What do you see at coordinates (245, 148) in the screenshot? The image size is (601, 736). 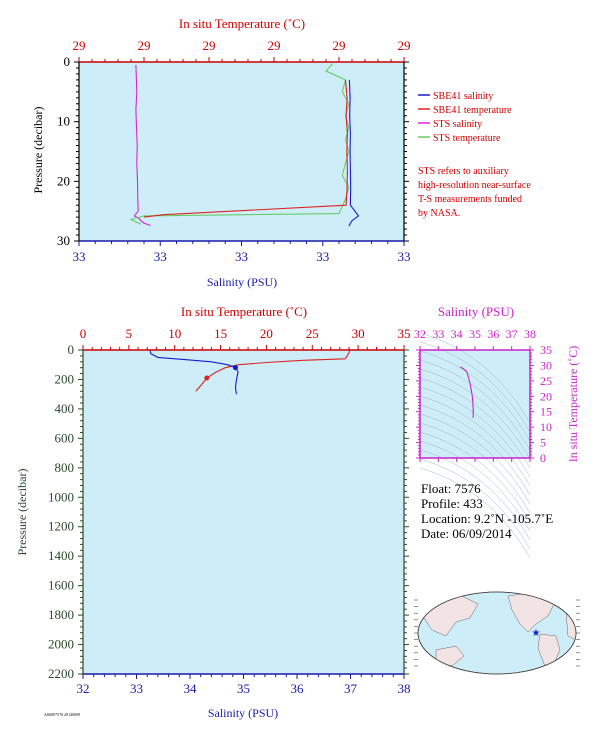 I see `upper-series-line-sbe41-temperature` at bounding box center [245, 148].